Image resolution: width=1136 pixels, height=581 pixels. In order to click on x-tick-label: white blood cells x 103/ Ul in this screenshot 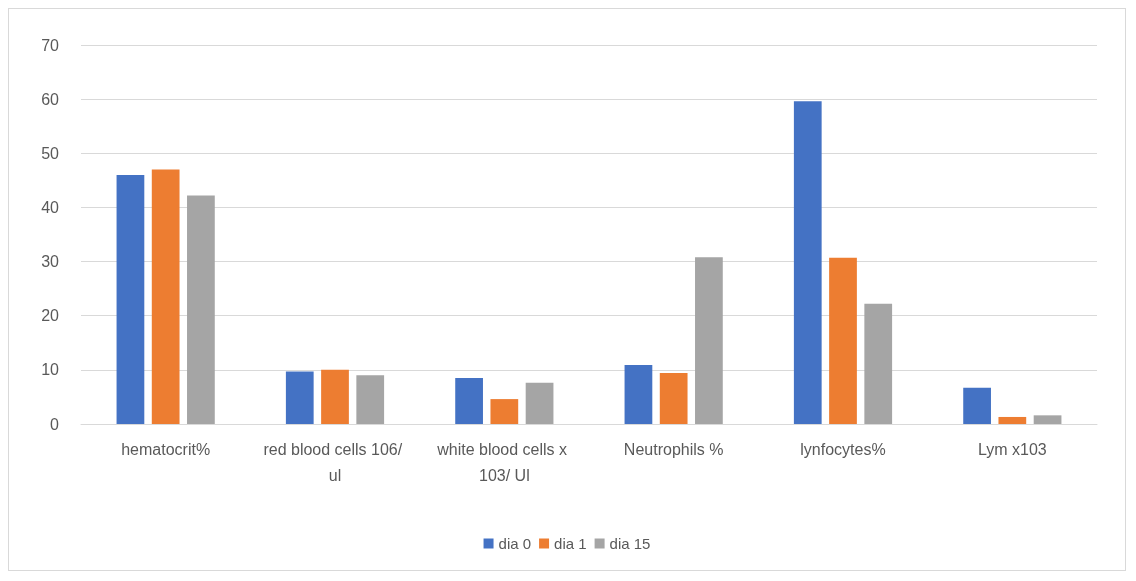, I will do `click(504, 462)`.